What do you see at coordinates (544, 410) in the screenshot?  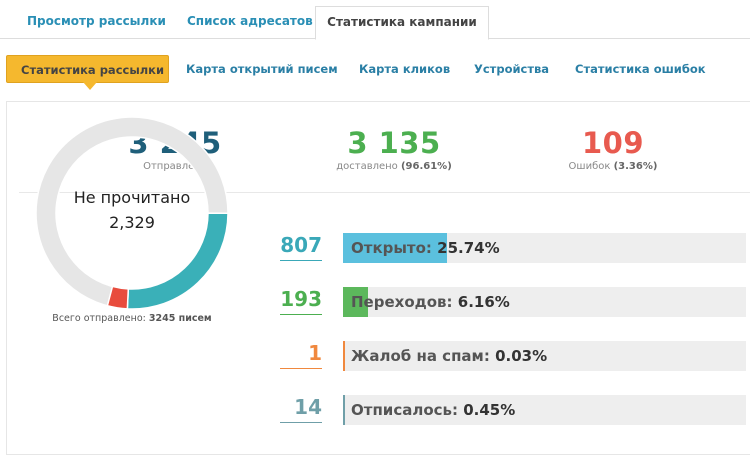 I see `metric-unsubscribed-bar: Отписалось: 0.45%` at bounding box center [544, 410].